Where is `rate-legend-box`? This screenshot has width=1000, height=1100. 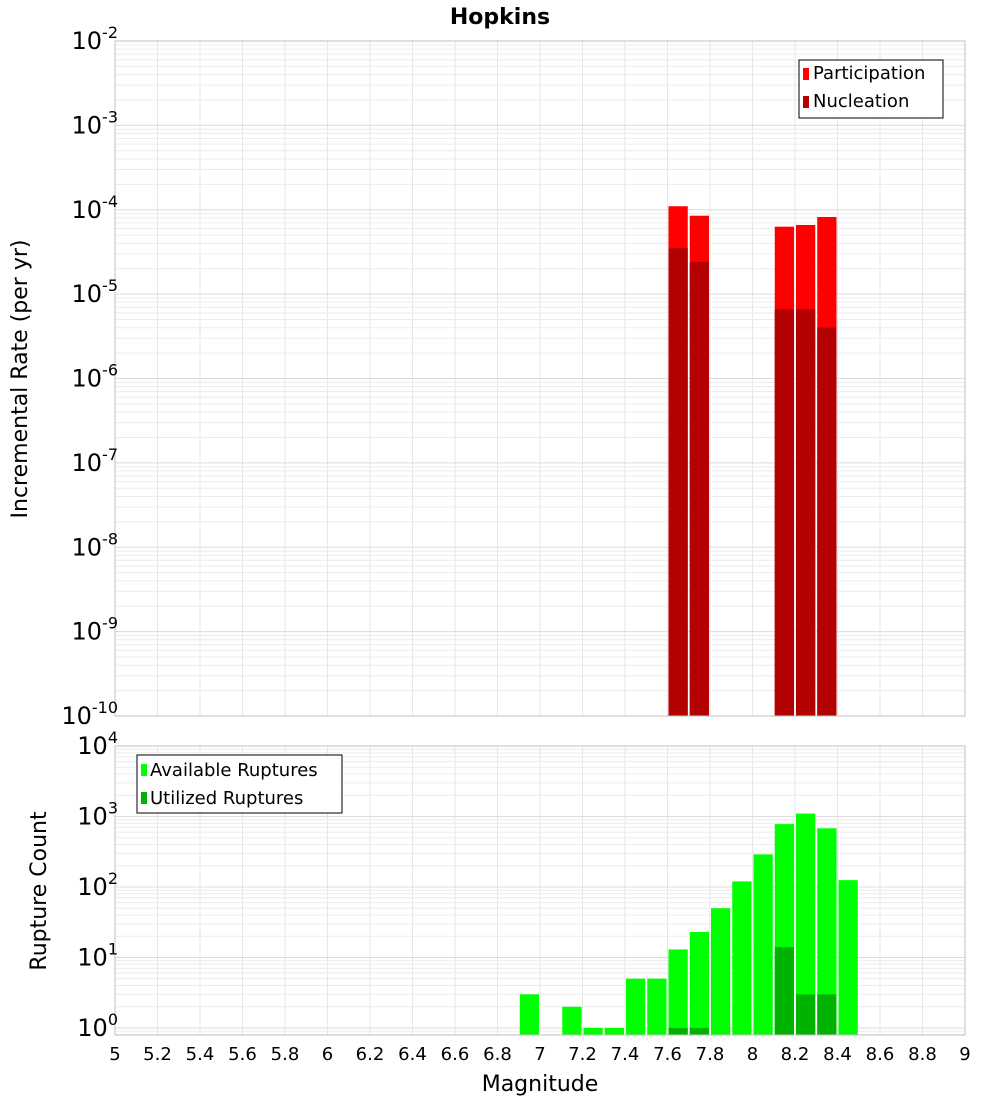
rate-legend-box is located at coordinates (871, 89).